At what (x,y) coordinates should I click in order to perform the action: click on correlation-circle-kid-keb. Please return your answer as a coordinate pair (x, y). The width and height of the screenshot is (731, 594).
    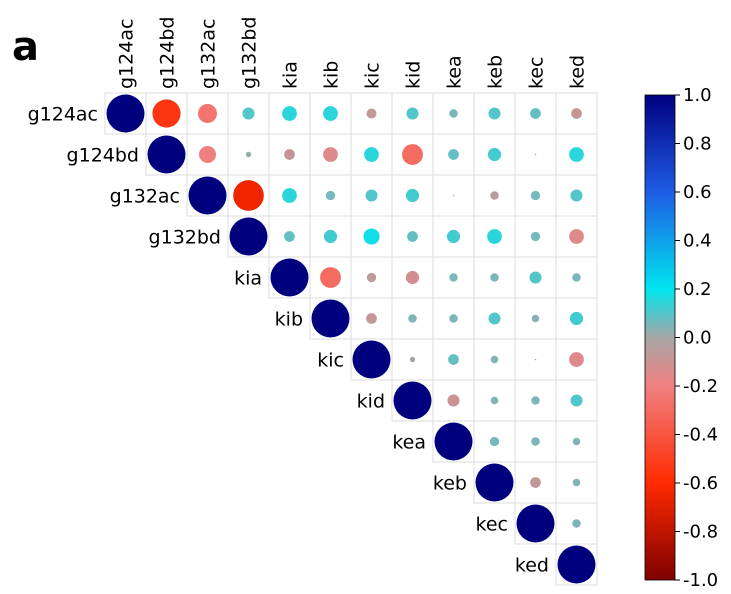
    Looking at the image, I should click on (494, 400).